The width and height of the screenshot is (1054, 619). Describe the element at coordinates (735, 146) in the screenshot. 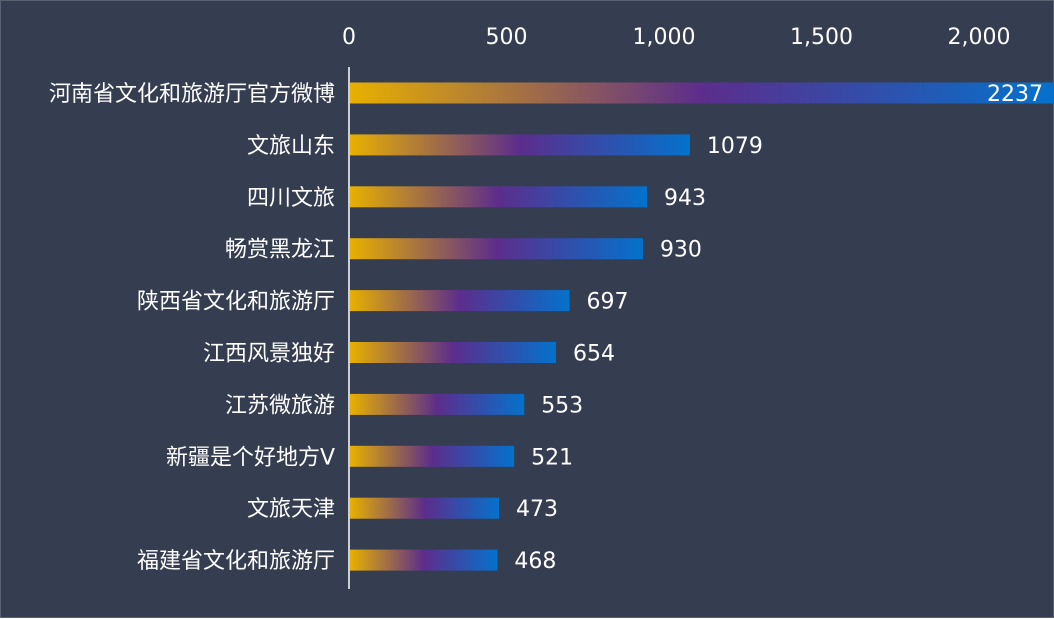

I see `value-label: 1079` at that location.